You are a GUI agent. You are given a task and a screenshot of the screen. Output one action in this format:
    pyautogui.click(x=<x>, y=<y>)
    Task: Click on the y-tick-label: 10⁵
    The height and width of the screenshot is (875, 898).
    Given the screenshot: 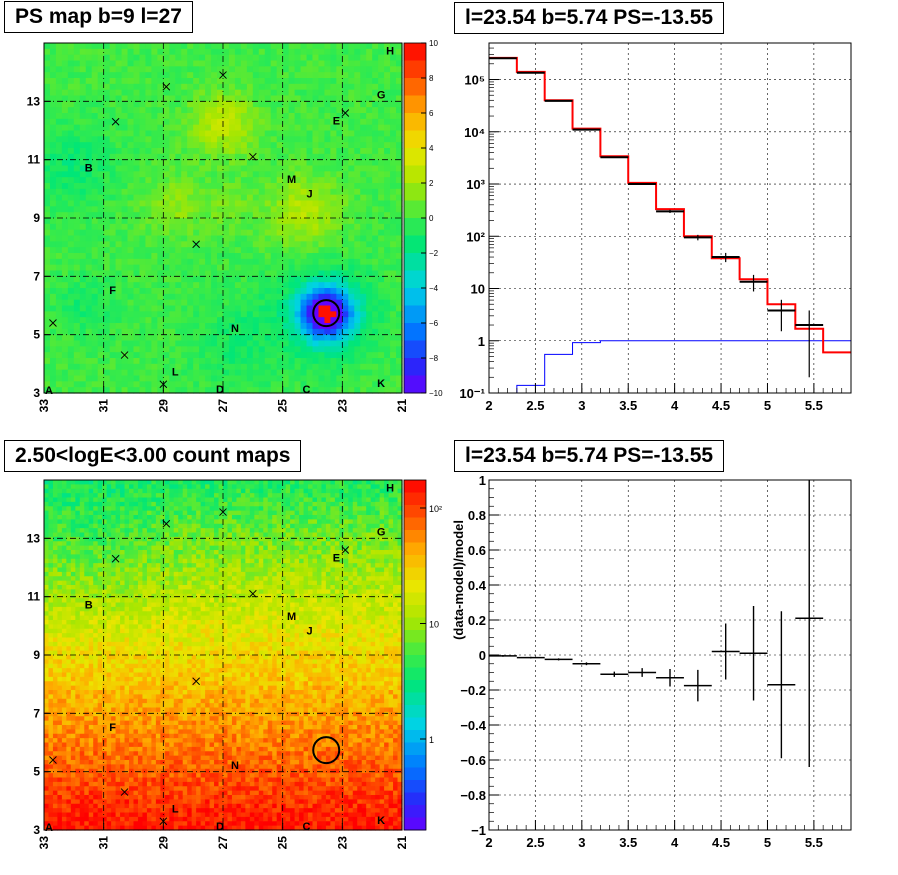 What is the action you would take?
    pyautogui.click(x=474, y=80)
    